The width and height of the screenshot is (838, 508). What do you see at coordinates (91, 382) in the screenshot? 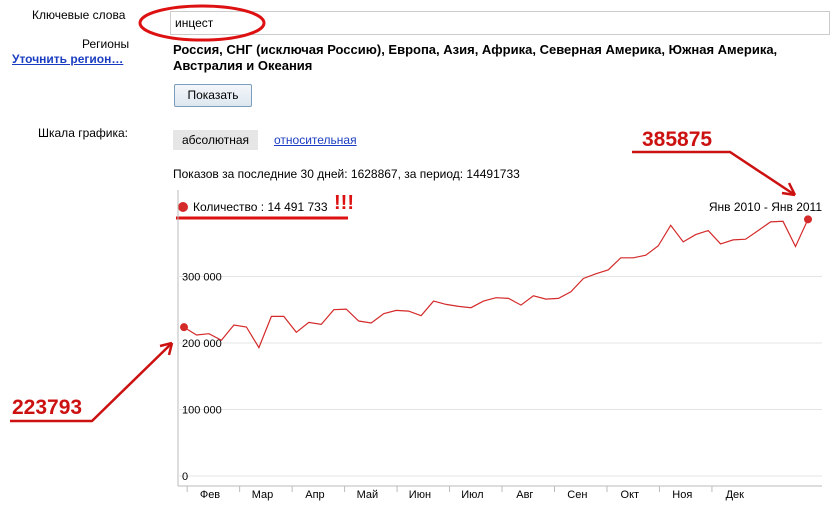
I see `arrow-start` at bounding box center [91, 382].